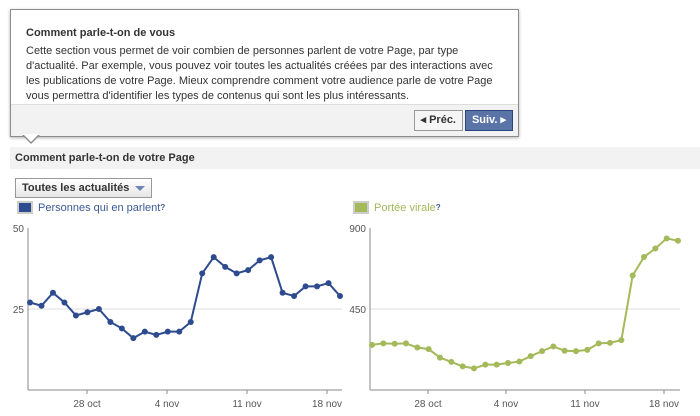  I want to click on popup-footer: ◂ Préc. Suiv. ▸, so click(264, 120).